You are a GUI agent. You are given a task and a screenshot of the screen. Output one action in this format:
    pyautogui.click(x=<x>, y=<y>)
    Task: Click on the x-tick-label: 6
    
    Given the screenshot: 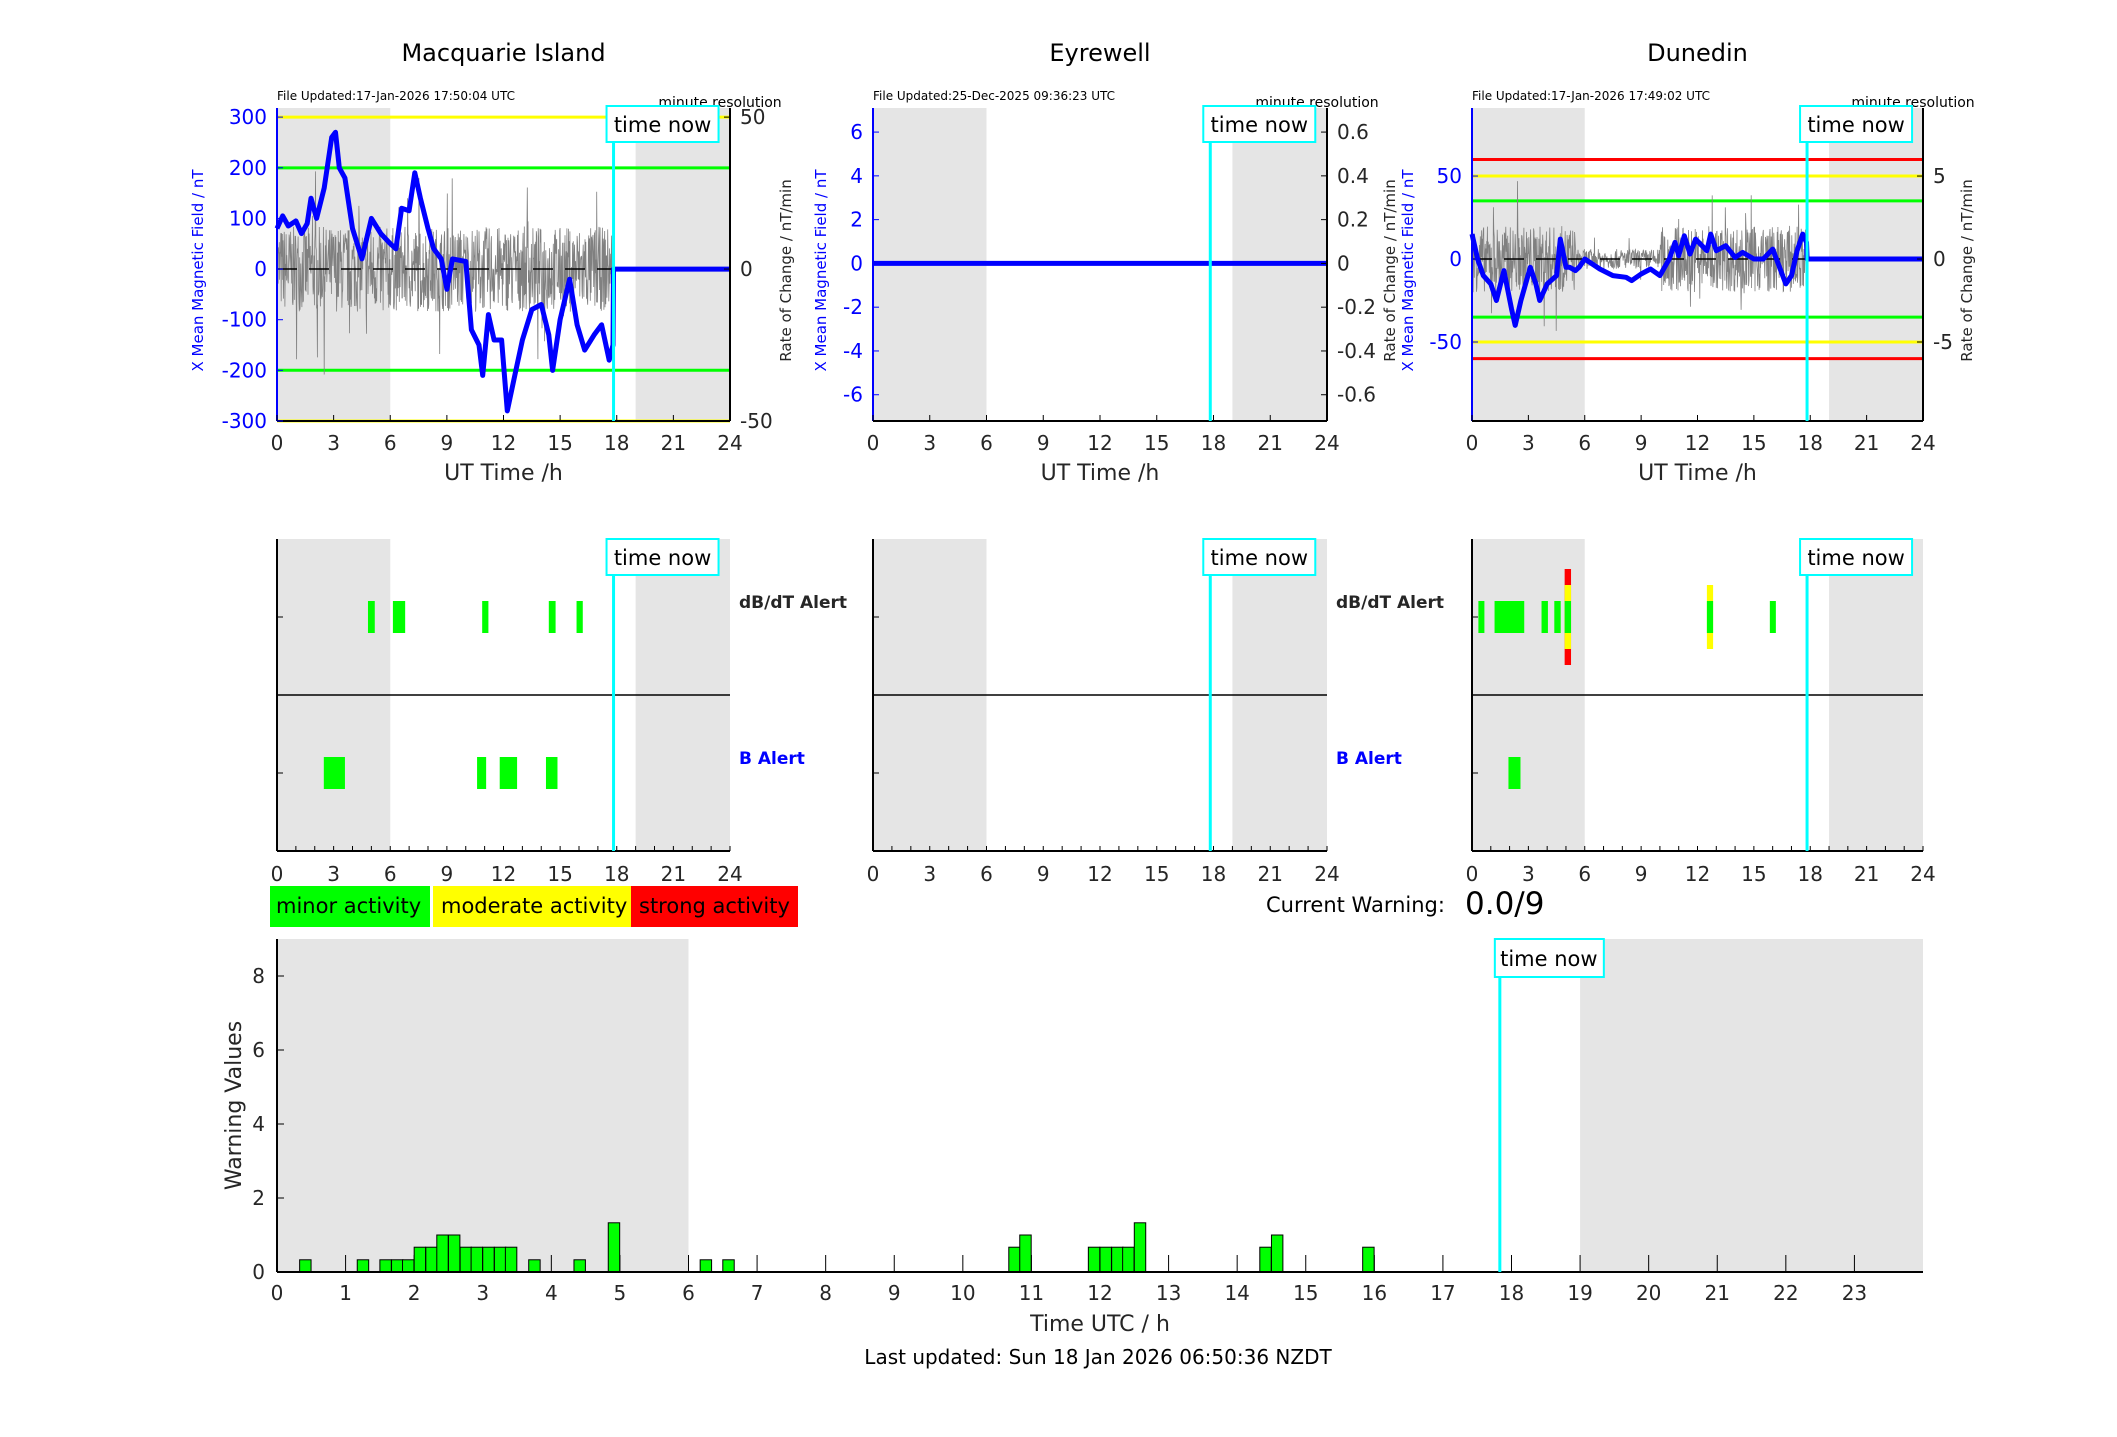 What is the action you would take?
    pyautogui.click(x=390, y=443)
    